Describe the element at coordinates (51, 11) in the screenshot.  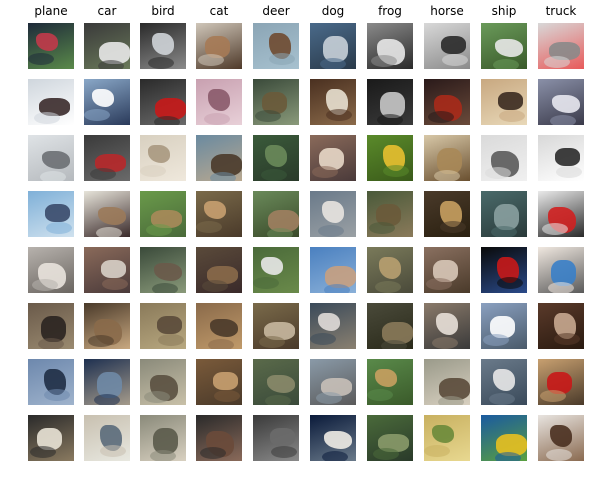
I see `column-label-plane: plane` at that location.